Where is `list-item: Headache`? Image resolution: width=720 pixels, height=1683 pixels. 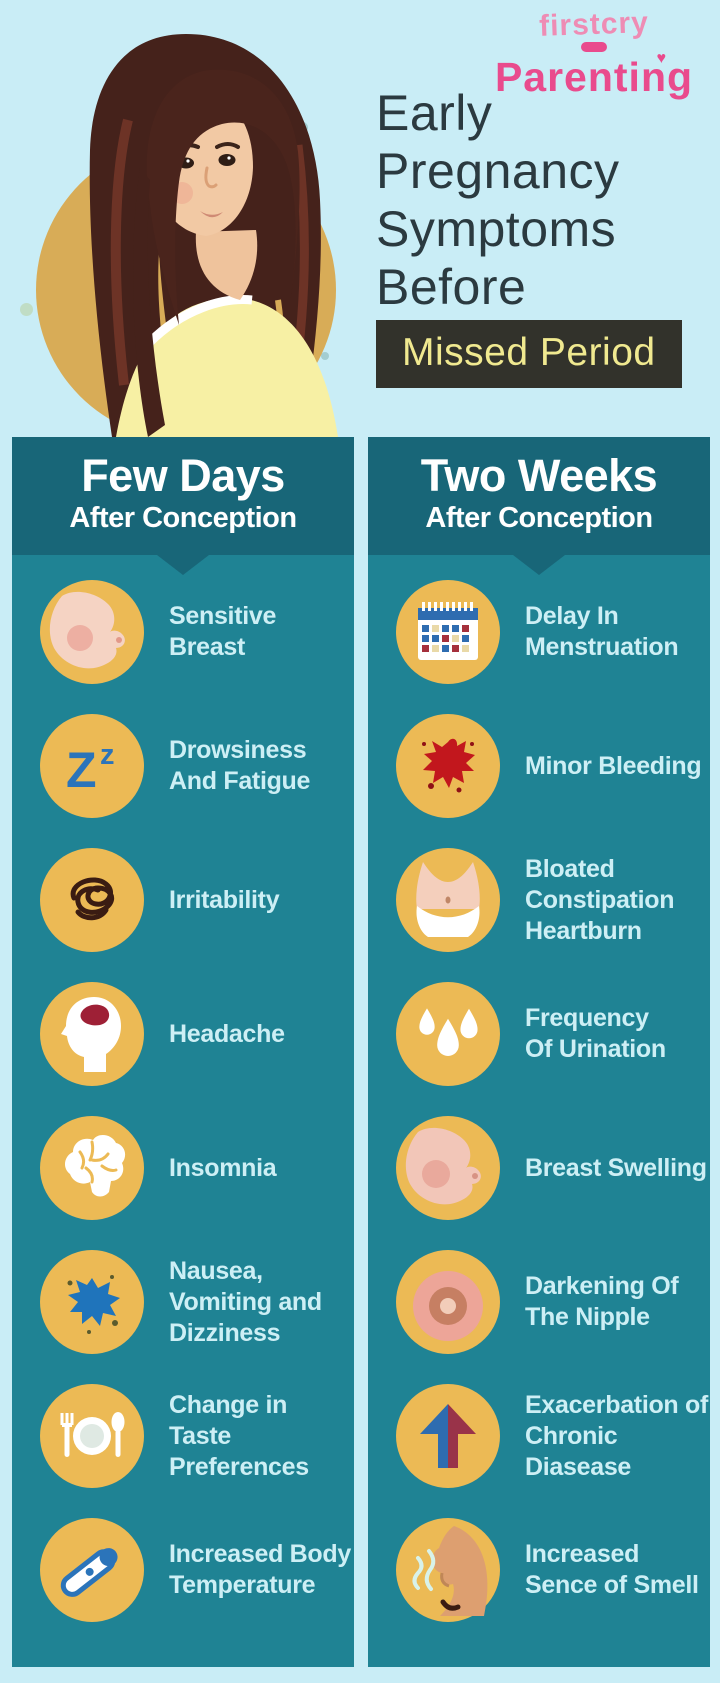 list-item: Headache is located at coordinates (183, 1034).